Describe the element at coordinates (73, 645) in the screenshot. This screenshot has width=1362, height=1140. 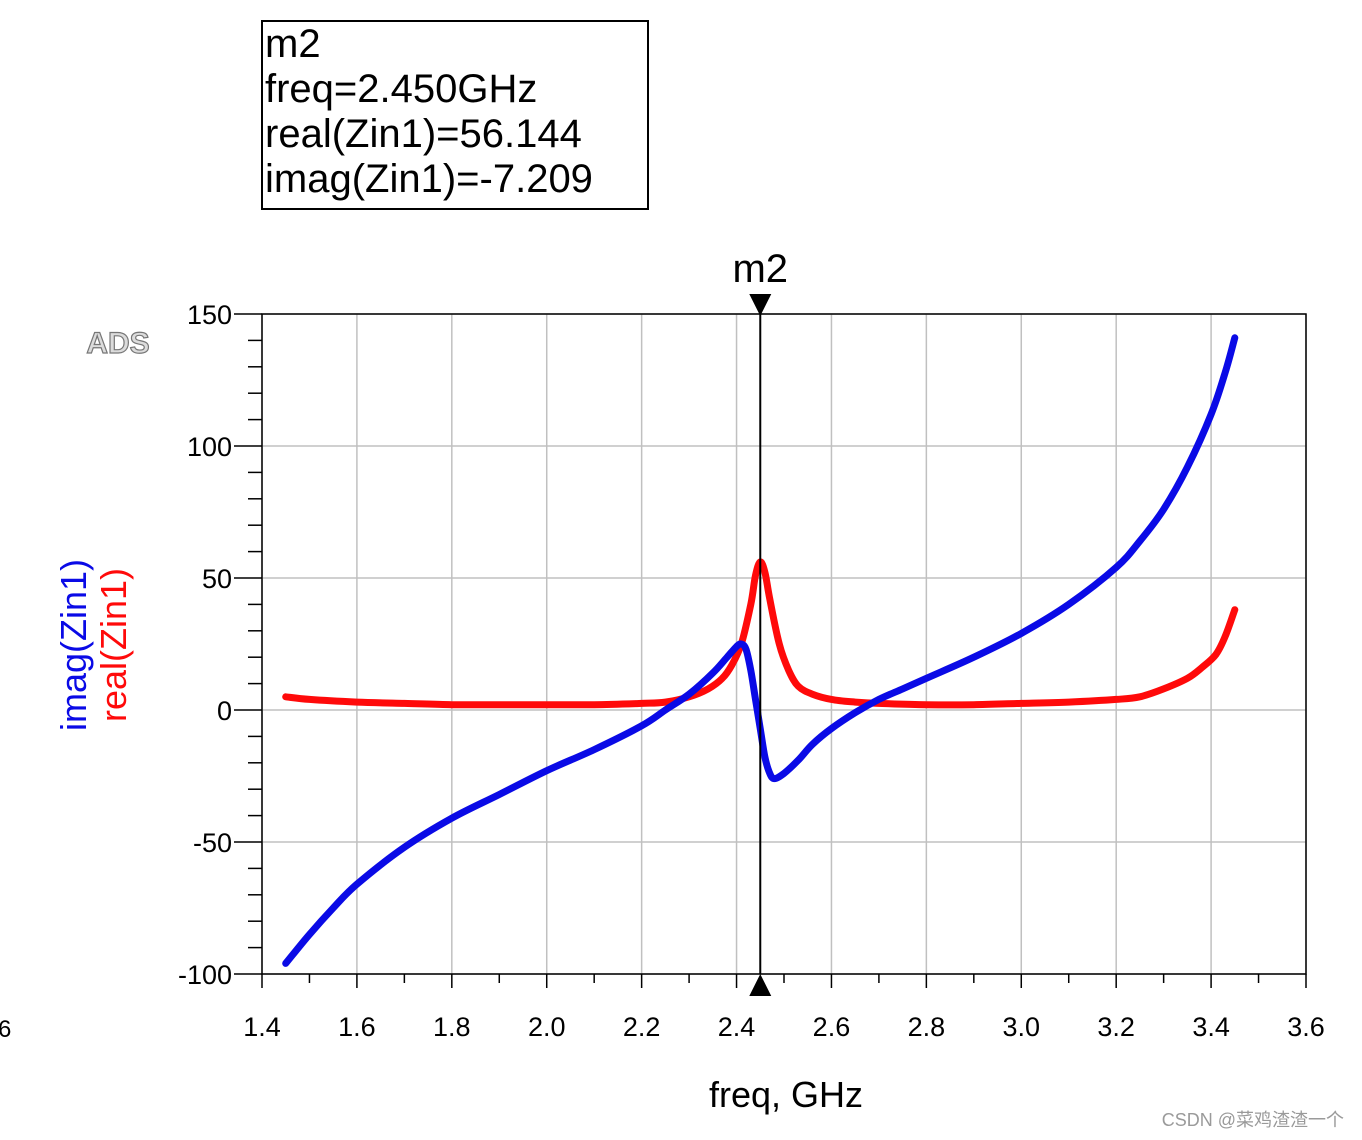
I see `y-axis-title-imag: imag(Zin1)` at that location.